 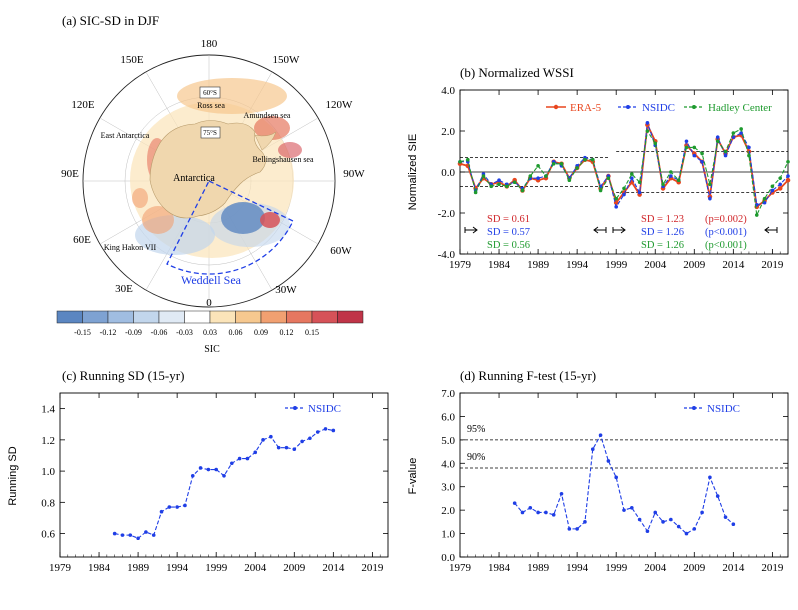 I want to click on colorbar-tick-label: 0.06, so click(x=236, y=332).